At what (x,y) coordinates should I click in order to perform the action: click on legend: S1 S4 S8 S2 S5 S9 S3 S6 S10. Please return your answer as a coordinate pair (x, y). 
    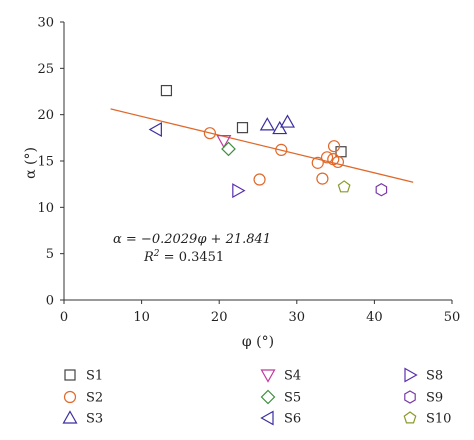
    Looking at the image, I should click on (256, 397).